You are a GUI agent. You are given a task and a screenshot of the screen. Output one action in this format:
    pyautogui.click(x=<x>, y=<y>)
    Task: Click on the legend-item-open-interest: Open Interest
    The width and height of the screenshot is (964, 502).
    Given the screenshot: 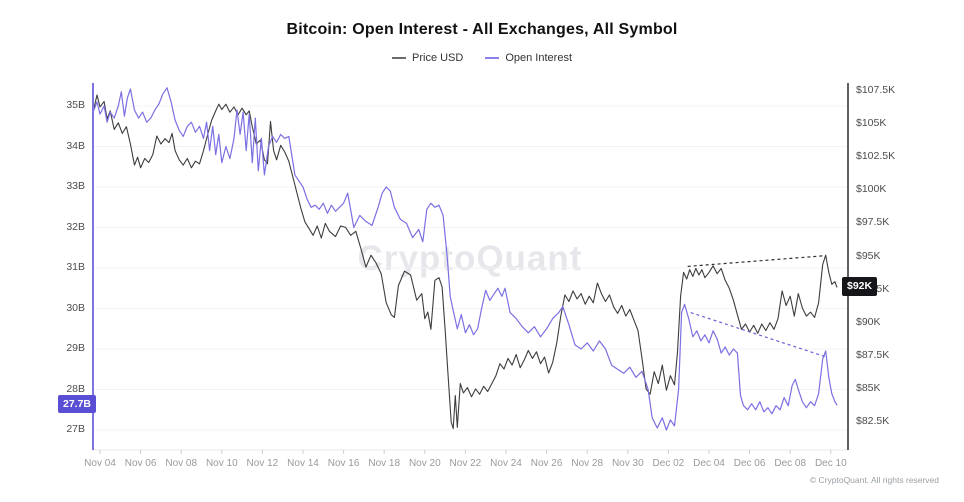 What is the action you would take?
    pyautogui.click(x=528, y=58)
    